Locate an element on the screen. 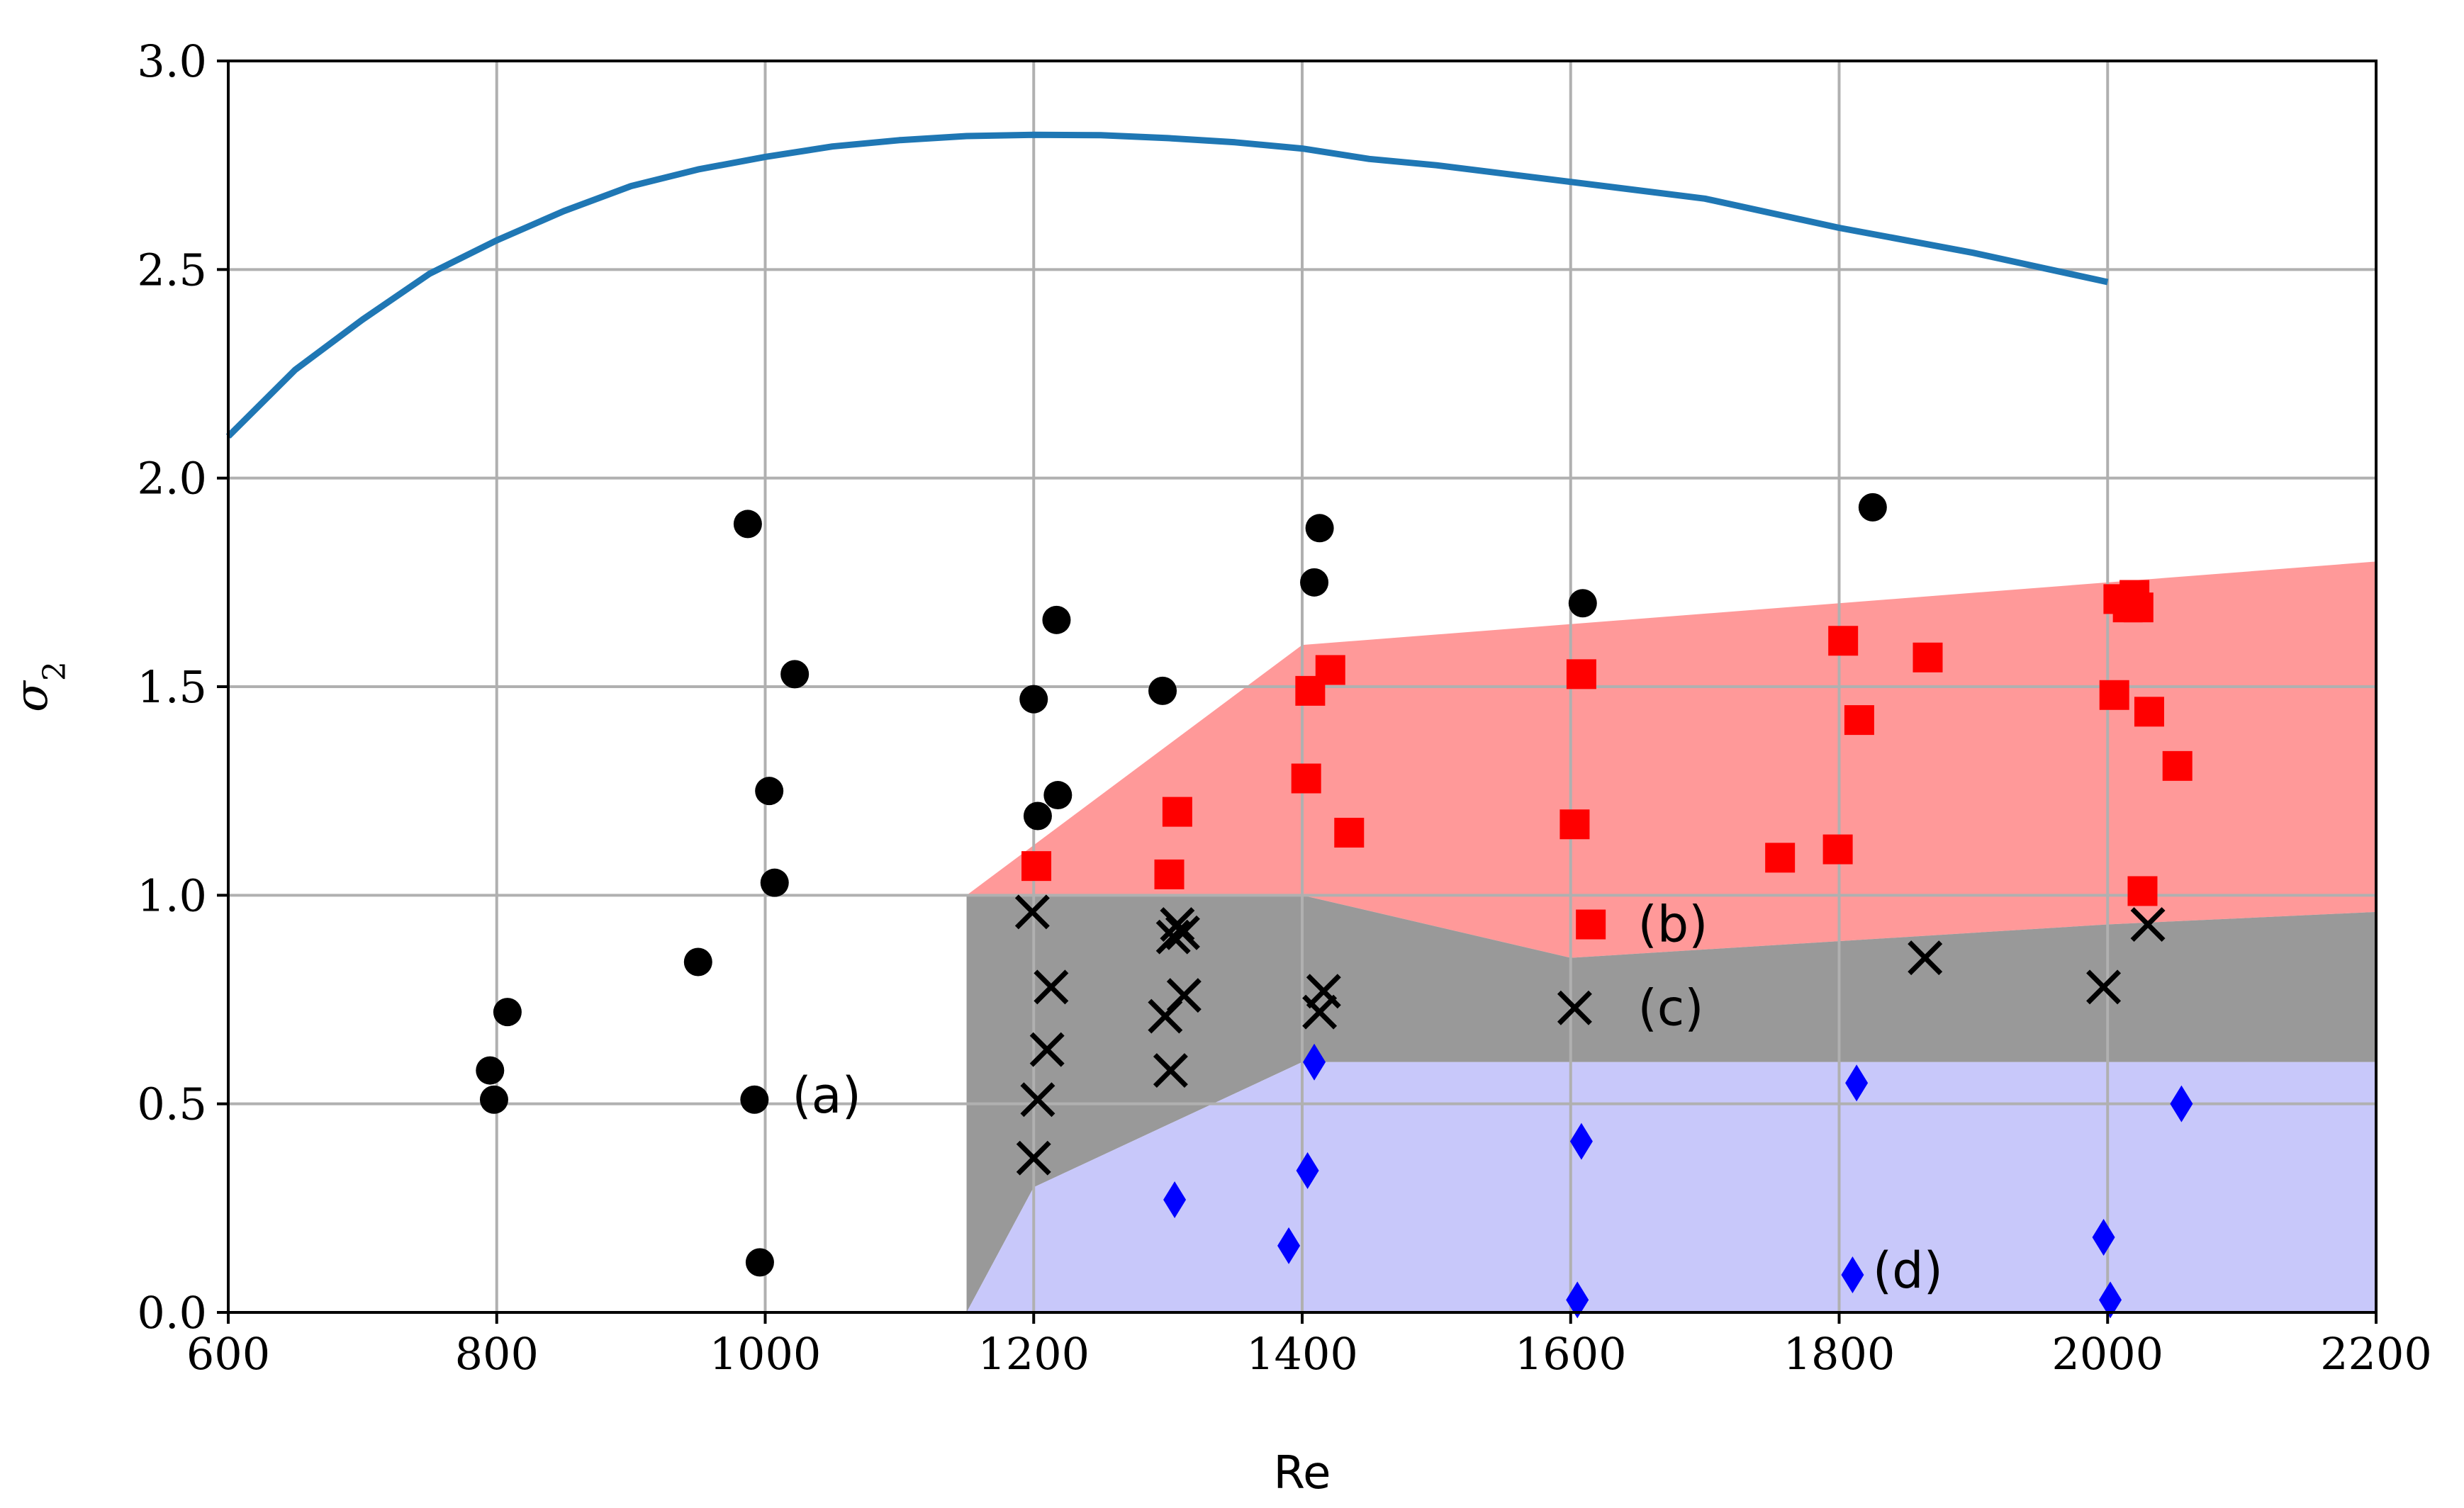 The height and width of the screenshot is (1508, 2464). y-axis-label: σ2 is located at coordinates (40, 687).